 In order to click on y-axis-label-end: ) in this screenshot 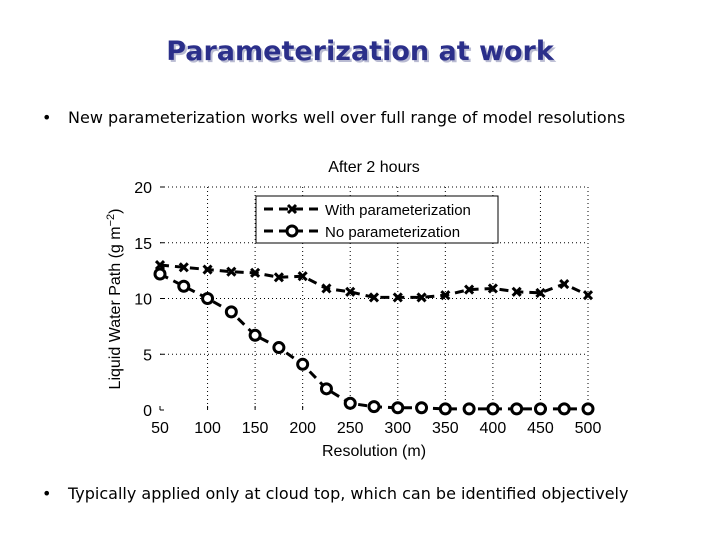, I will do `click(115, 211)`.